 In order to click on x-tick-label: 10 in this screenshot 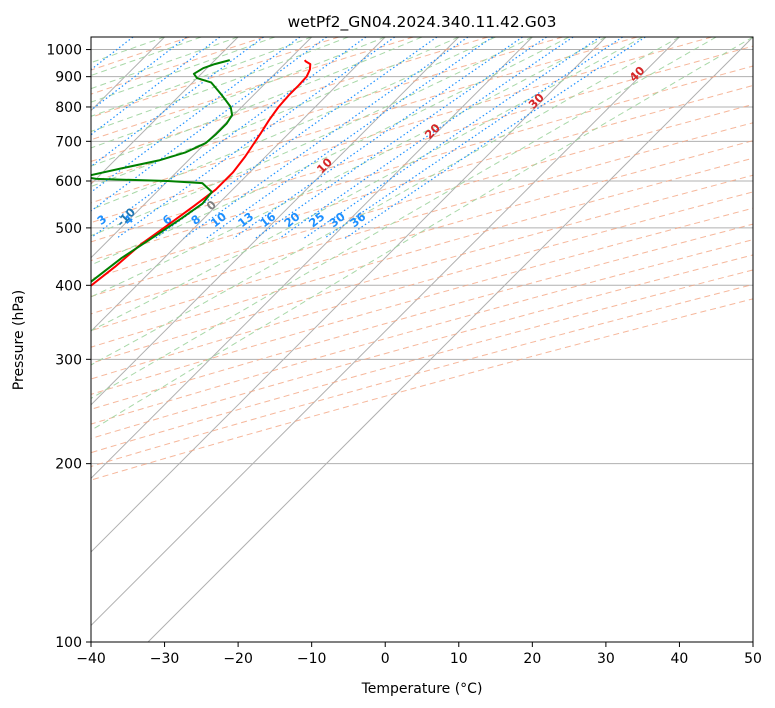, I will do `click(459, 659)`.